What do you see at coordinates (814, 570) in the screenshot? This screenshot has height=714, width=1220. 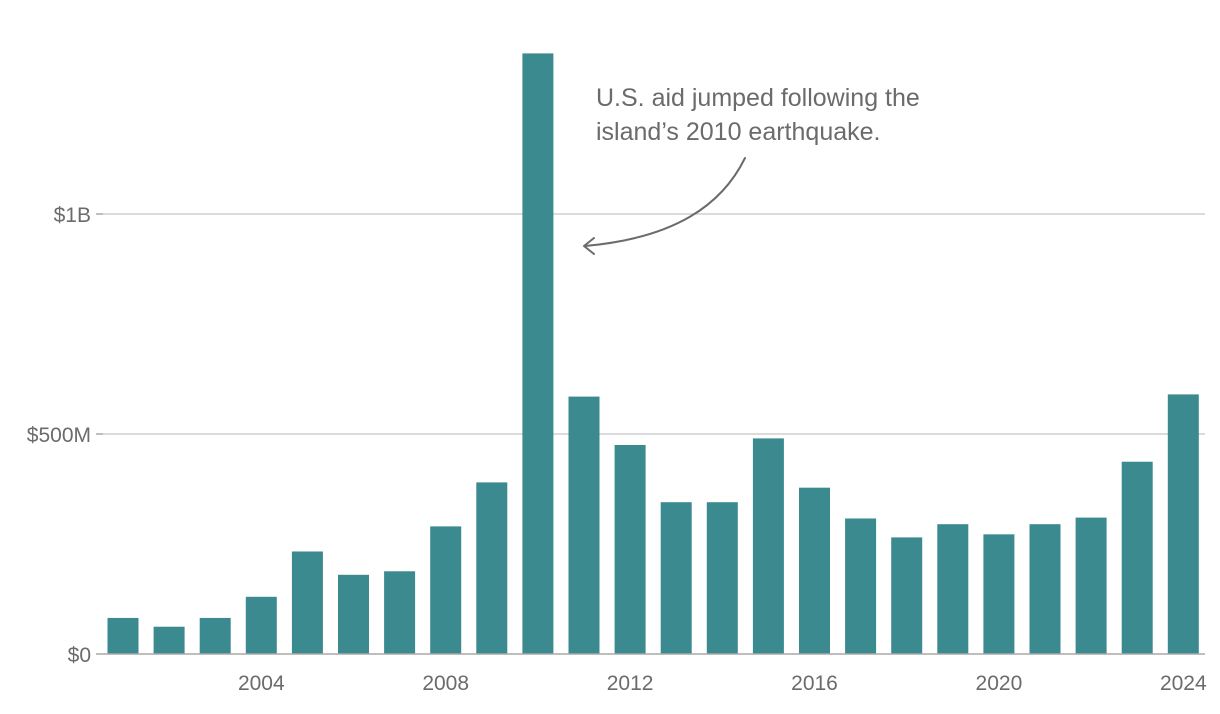 I see `bar-2016` at bounding box center [814, 570].